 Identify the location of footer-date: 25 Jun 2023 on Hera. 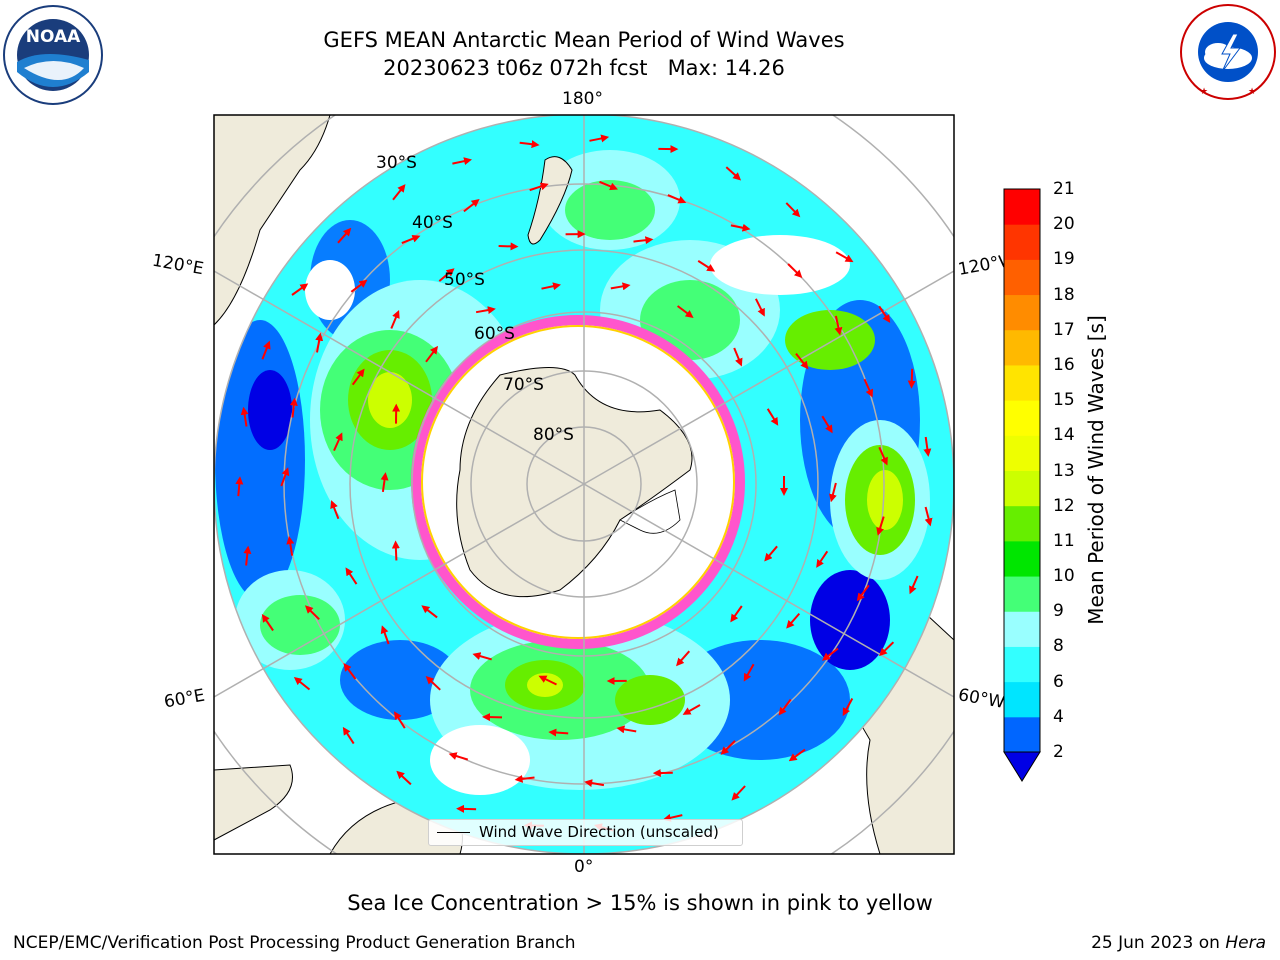
(1178, 943).